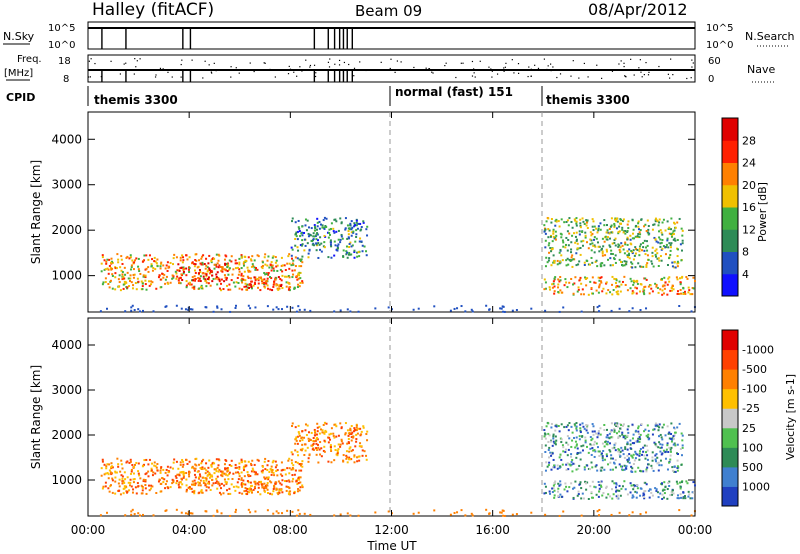 The image size is (800, 554). Describe the element at coordinates (730, 379) in the screenshot. I see `velocity-cbar-swatch` at that location.